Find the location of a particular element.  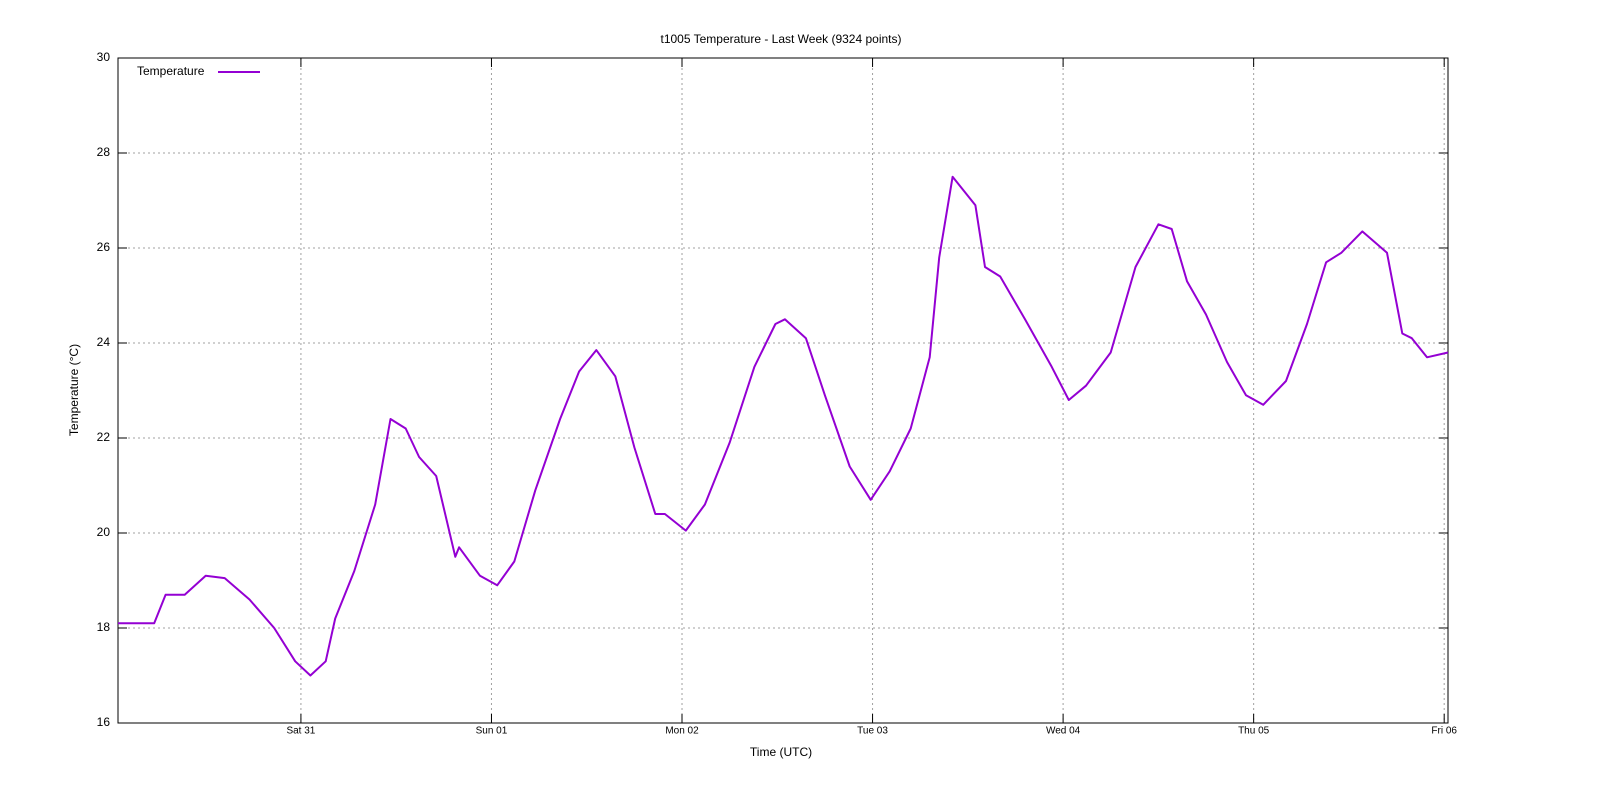

x-tick-label: Thu 05 is located at coordinates (1254, 731).